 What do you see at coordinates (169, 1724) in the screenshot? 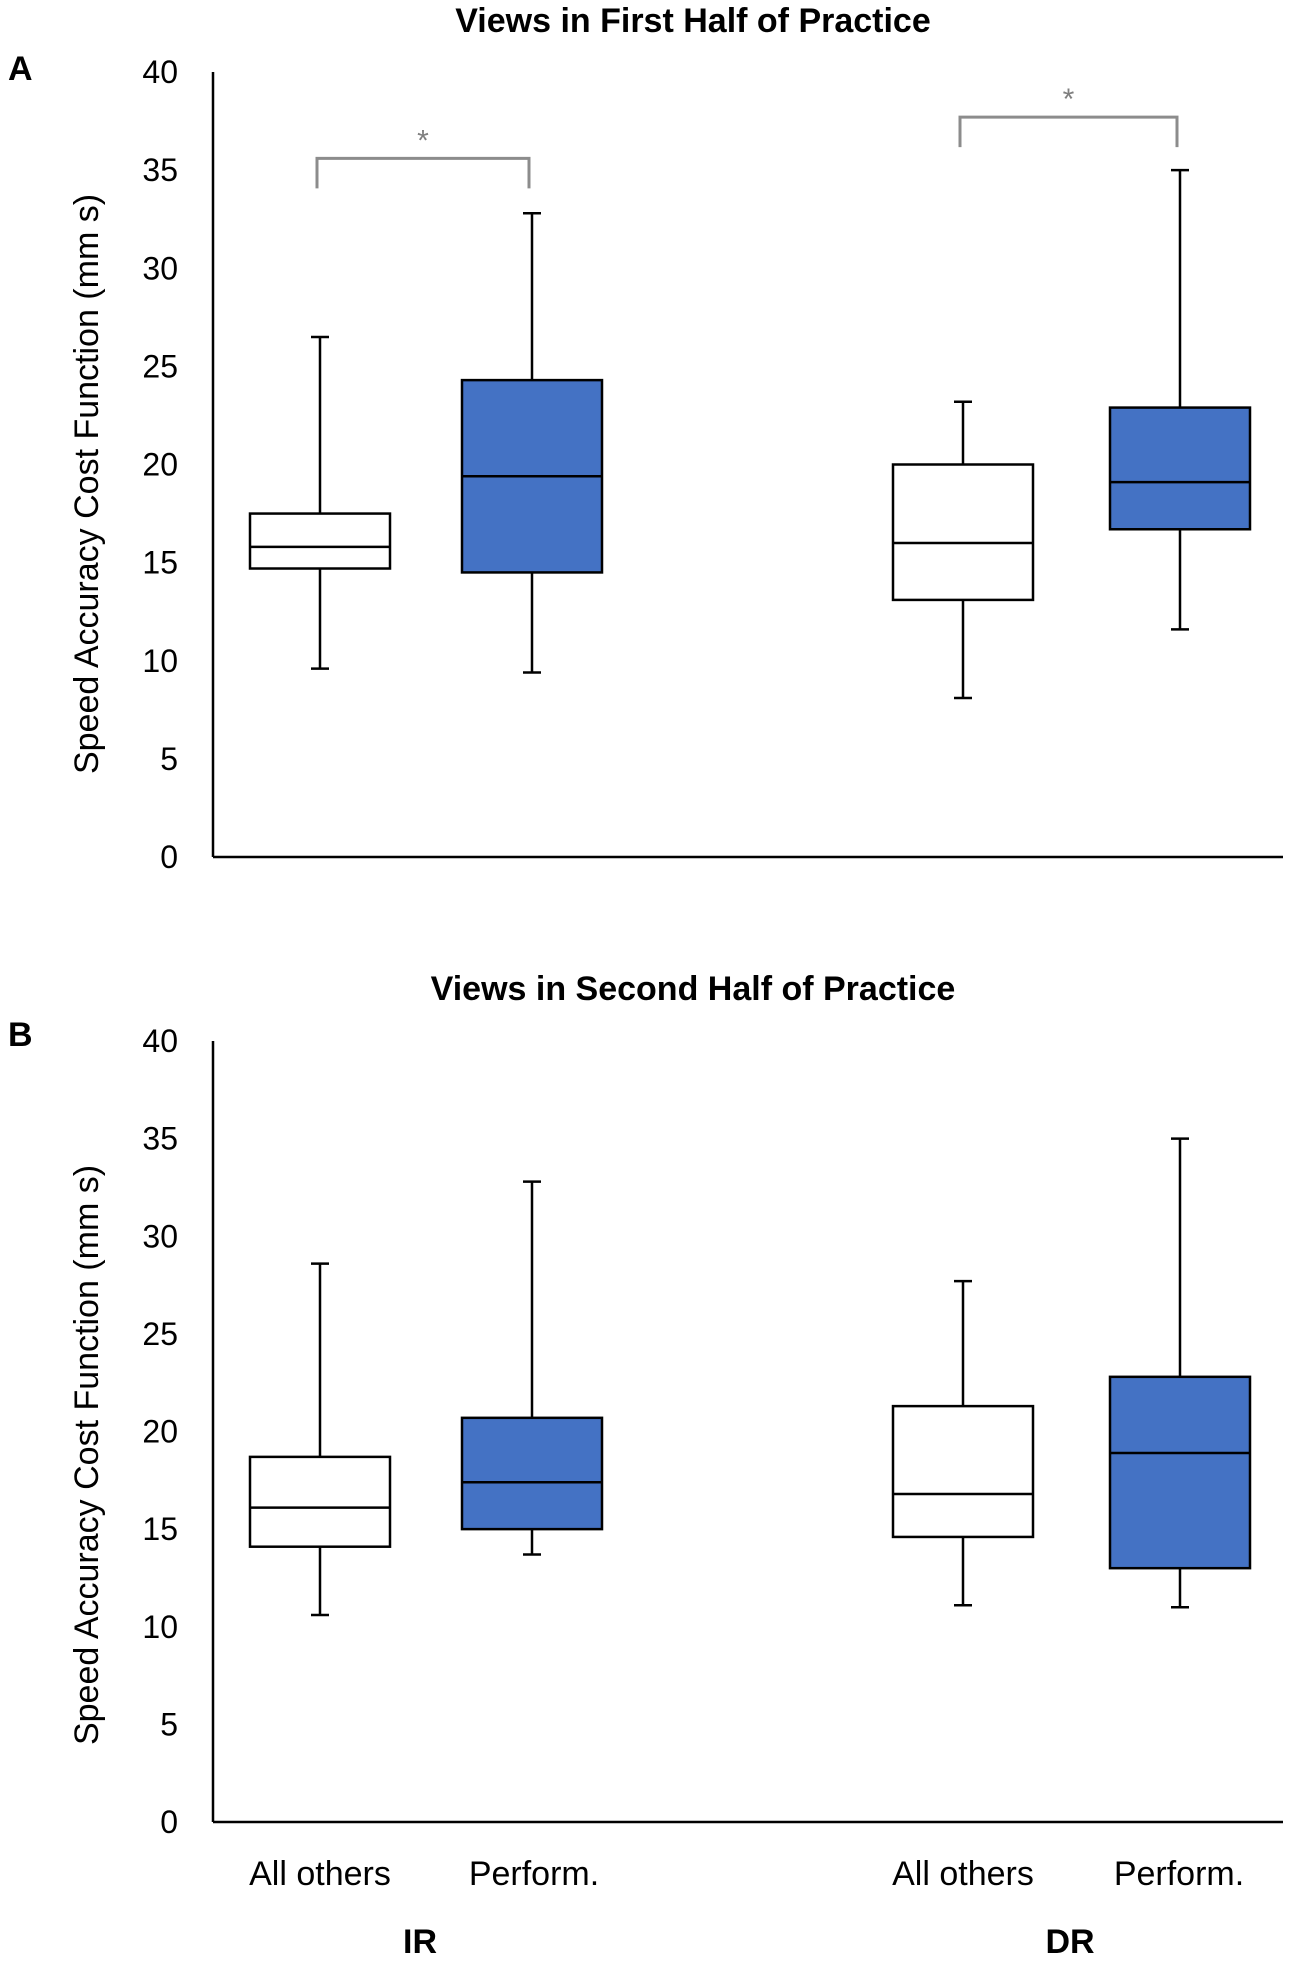
I see `panel-b-y-tick-5: 5` at bounding box center [169, 1724].